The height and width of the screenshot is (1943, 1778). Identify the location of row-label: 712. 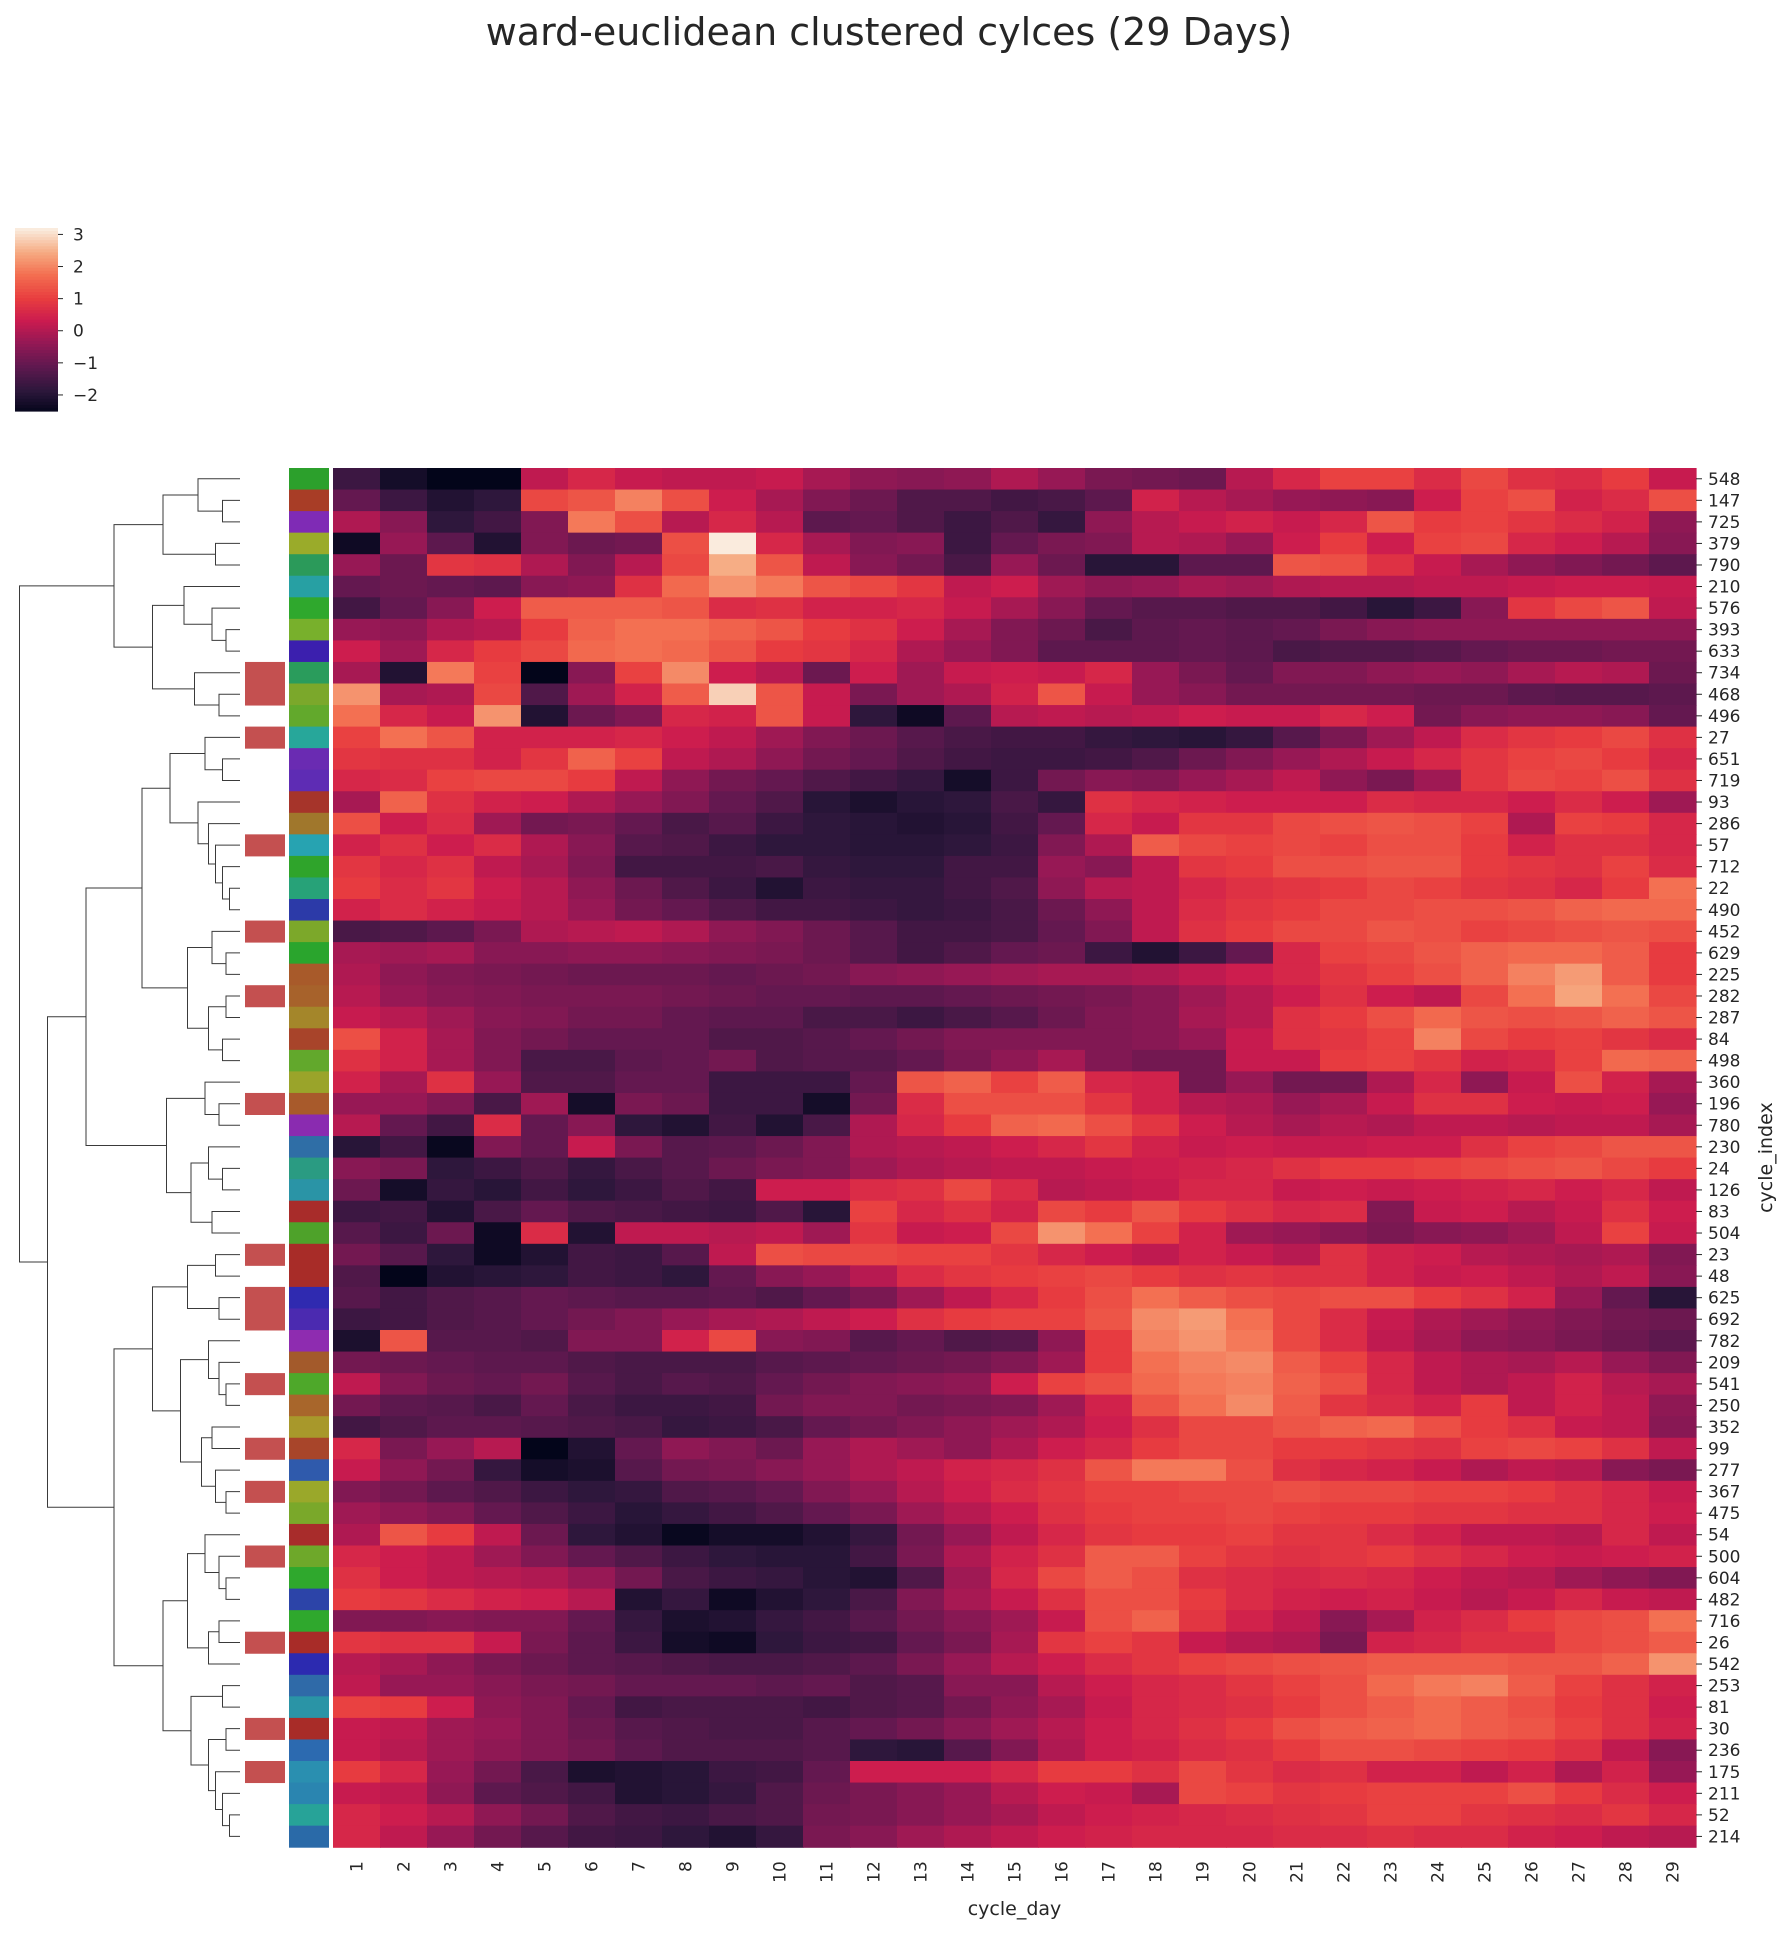
(1724, 868).